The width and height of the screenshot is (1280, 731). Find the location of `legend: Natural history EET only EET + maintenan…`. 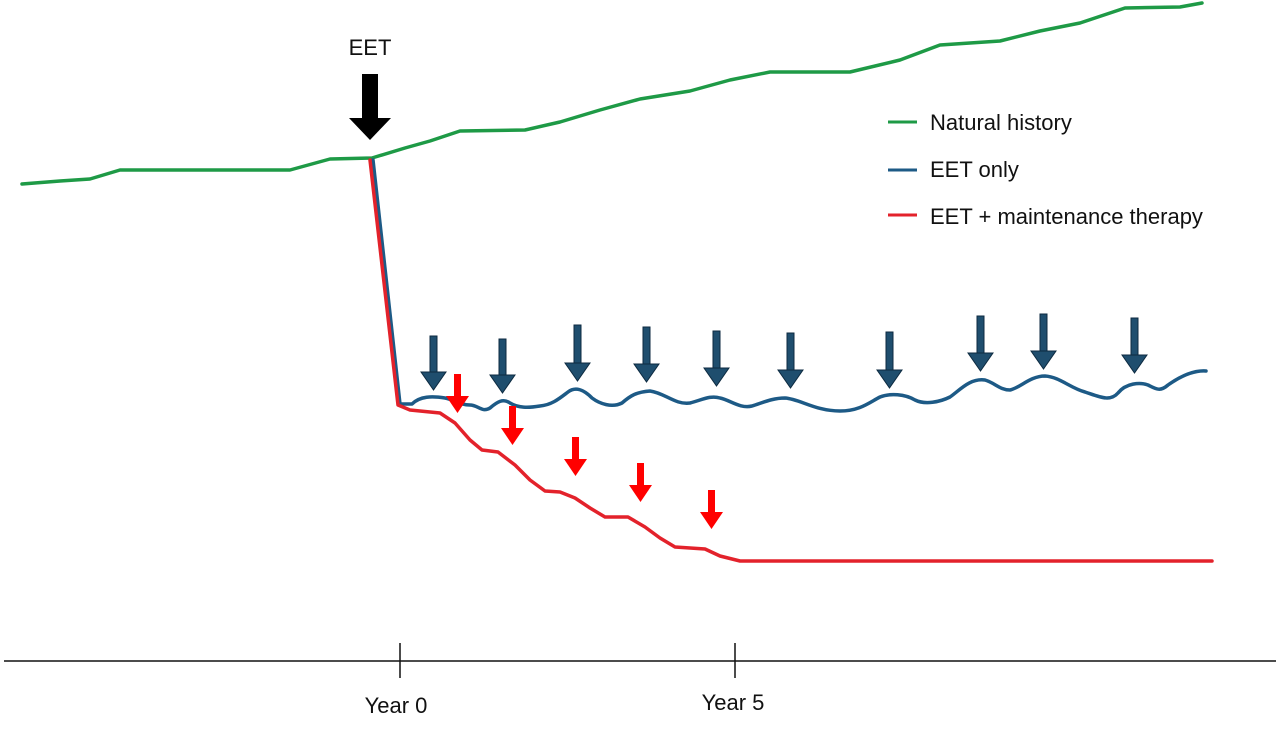

legend: Natural history EET only EET + maintenan… is located at coordinates (1045, 169).